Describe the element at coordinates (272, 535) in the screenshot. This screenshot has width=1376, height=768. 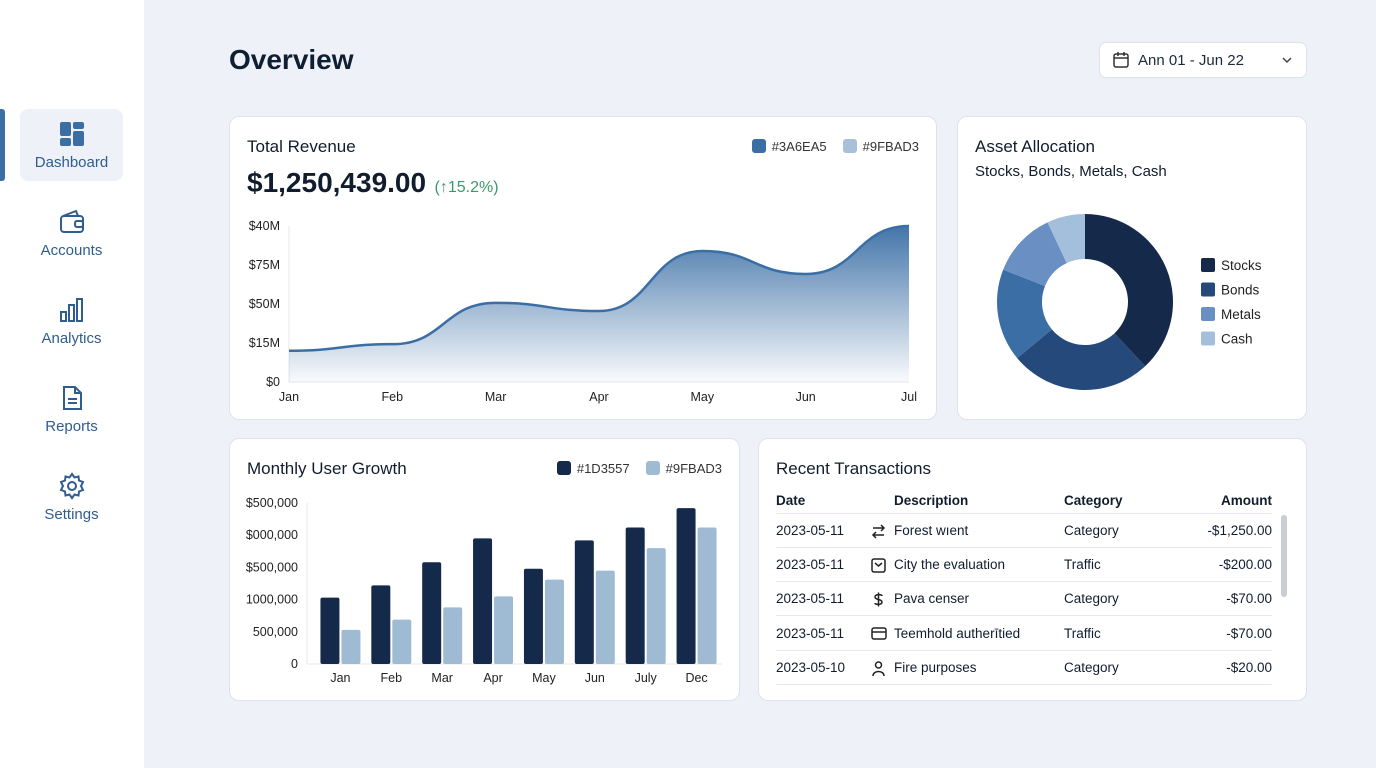
I see `y-tick-label: $000,000` at that location.